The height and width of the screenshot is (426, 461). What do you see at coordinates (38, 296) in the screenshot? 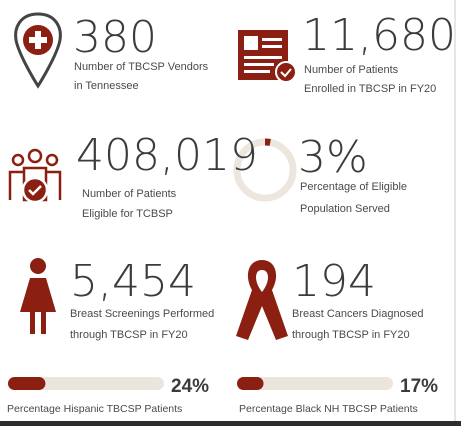
I see `woman-icon` at bounding box center [38, 296].